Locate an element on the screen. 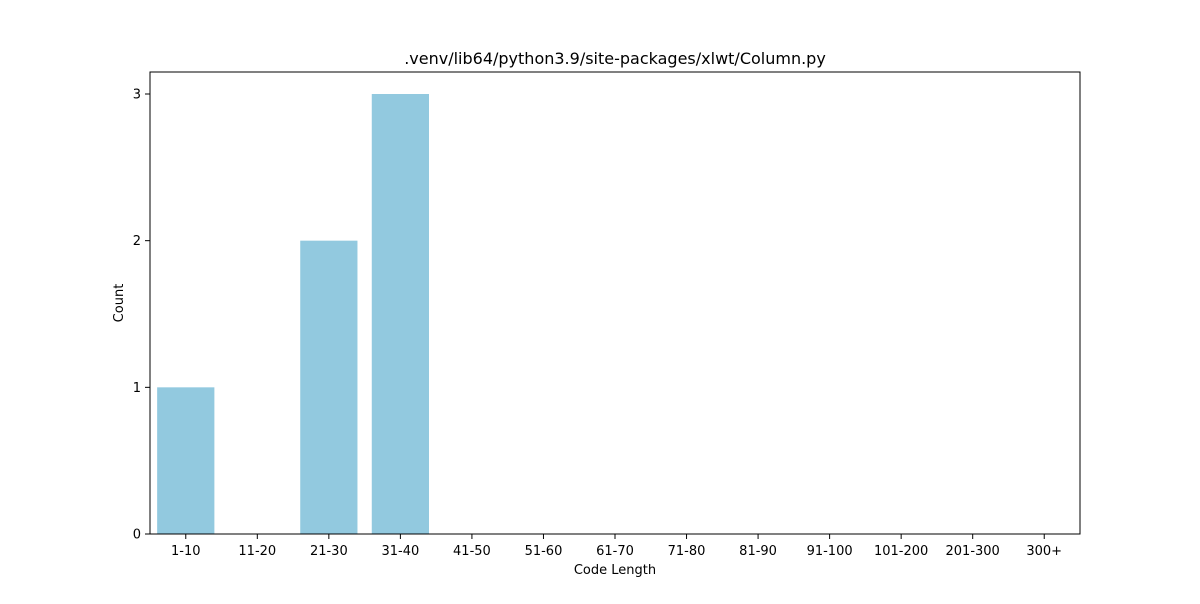  y-tick-label: 2 is located at coordinates (137, 241).